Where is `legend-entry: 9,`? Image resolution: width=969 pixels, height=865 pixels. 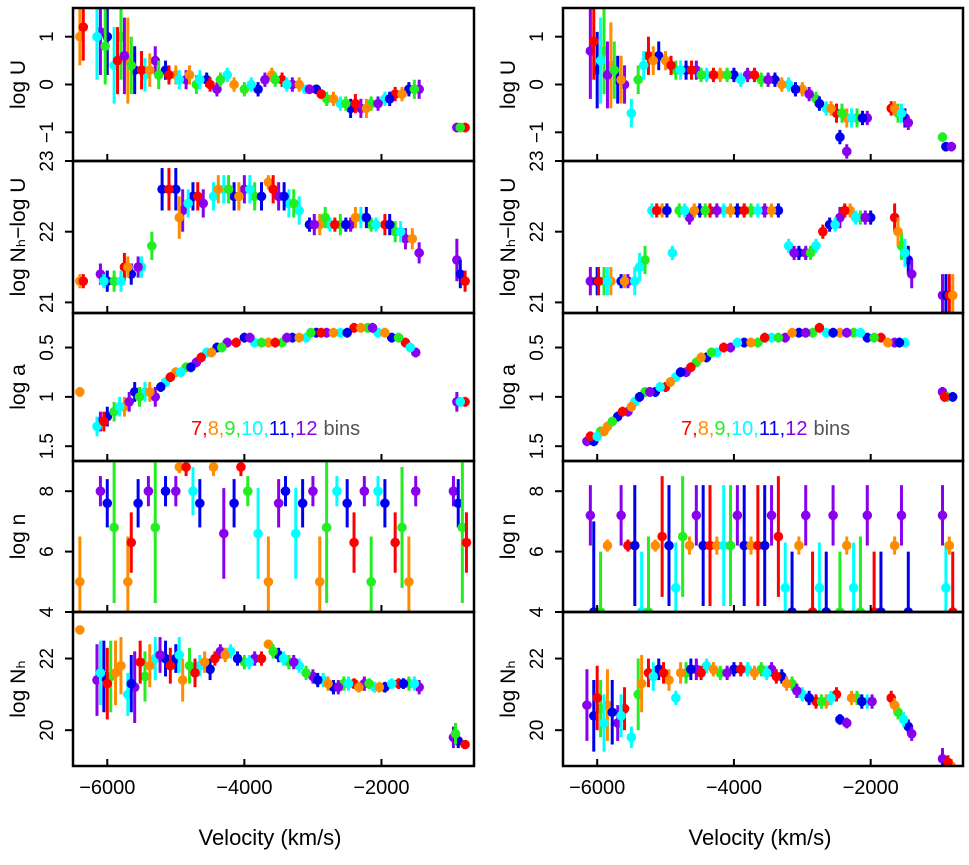 legend-entry: 9, is located at coordinates (232, 429).